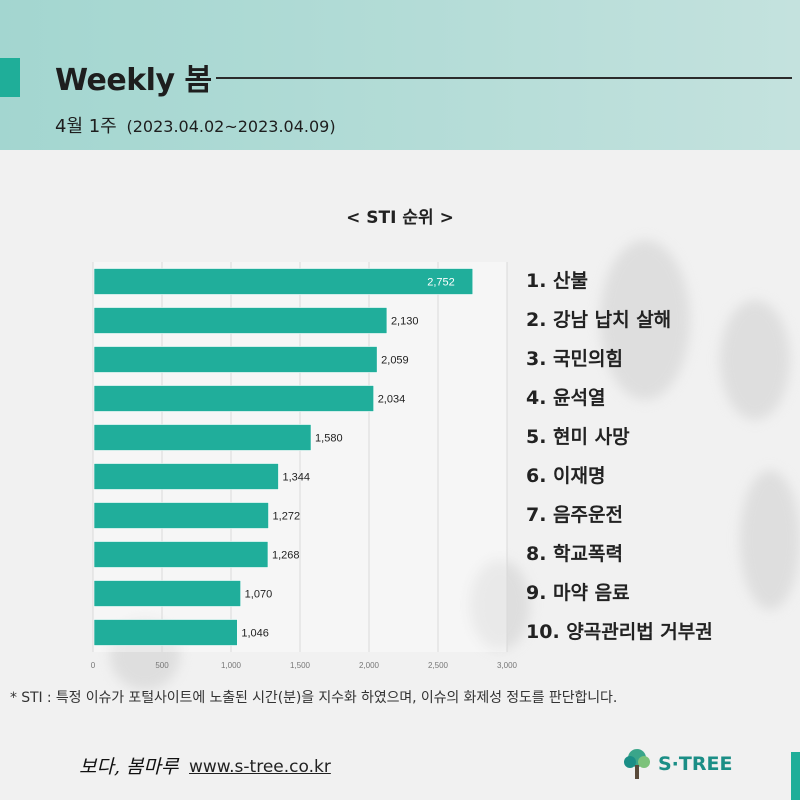  I want to click on rank-item: 7. 음주운전, so click(574, 515).